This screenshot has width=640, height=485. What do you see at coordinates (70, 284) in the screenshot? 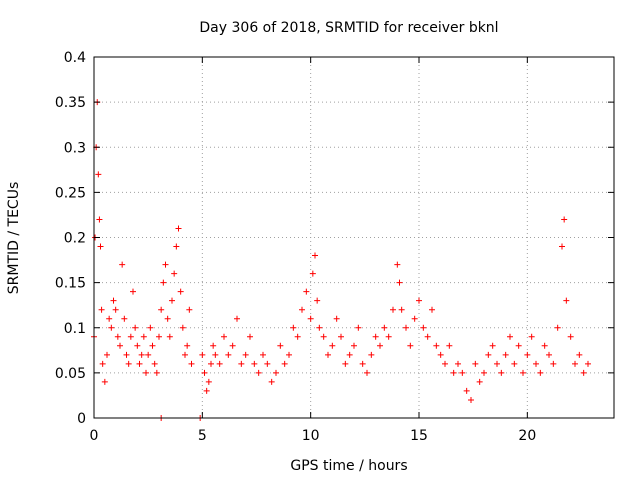
I see `y-tick-label: 0.15` at bounding box center [70, 284].